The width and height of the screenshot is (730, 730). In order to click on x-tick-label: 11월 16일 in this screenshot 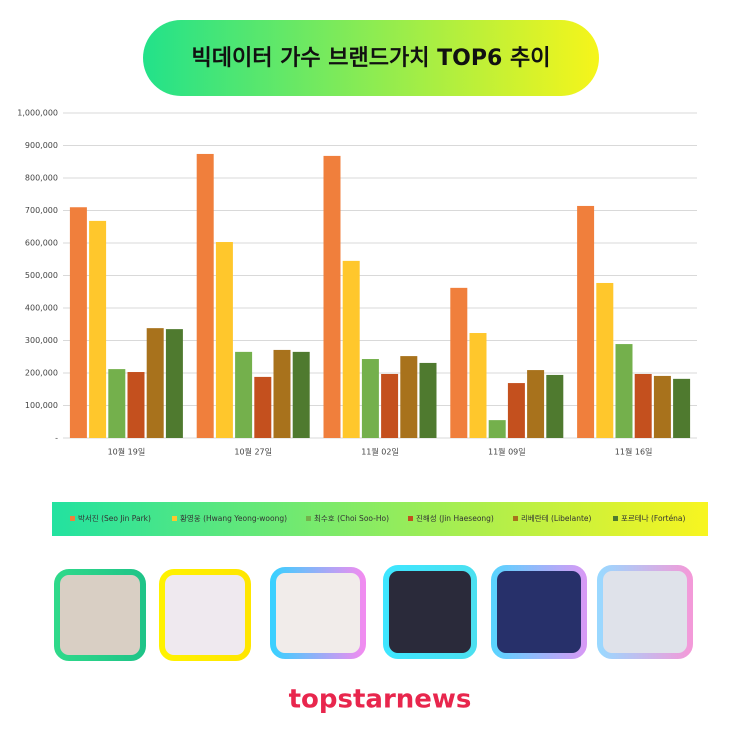, I will do `click(634, 452)`.